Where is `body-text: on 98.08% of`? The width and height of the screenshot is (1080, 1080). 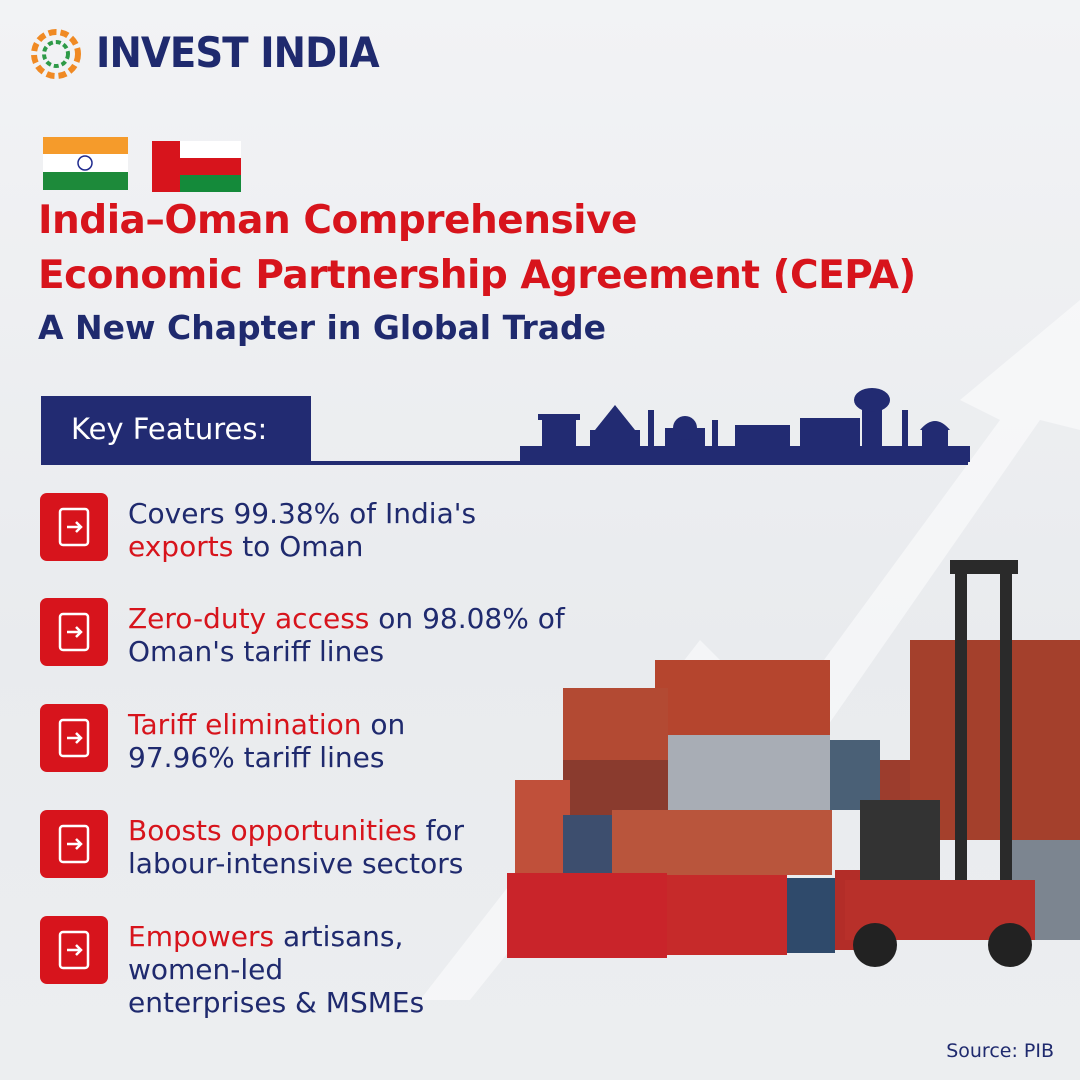
body-text: on 98.08% of is located at coordinates (467, 618).